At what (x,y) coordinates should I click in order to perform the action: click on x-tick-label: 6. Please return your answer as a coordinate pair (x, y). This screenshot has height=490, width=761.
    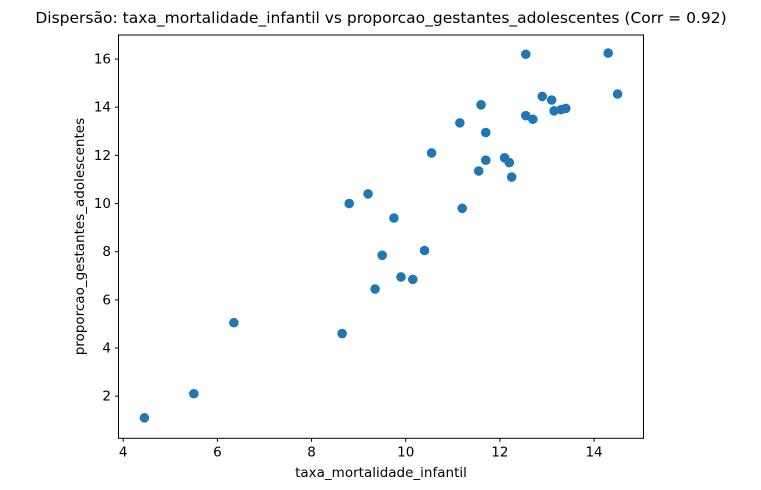
    Looking at the image, I should click on (217, 452).